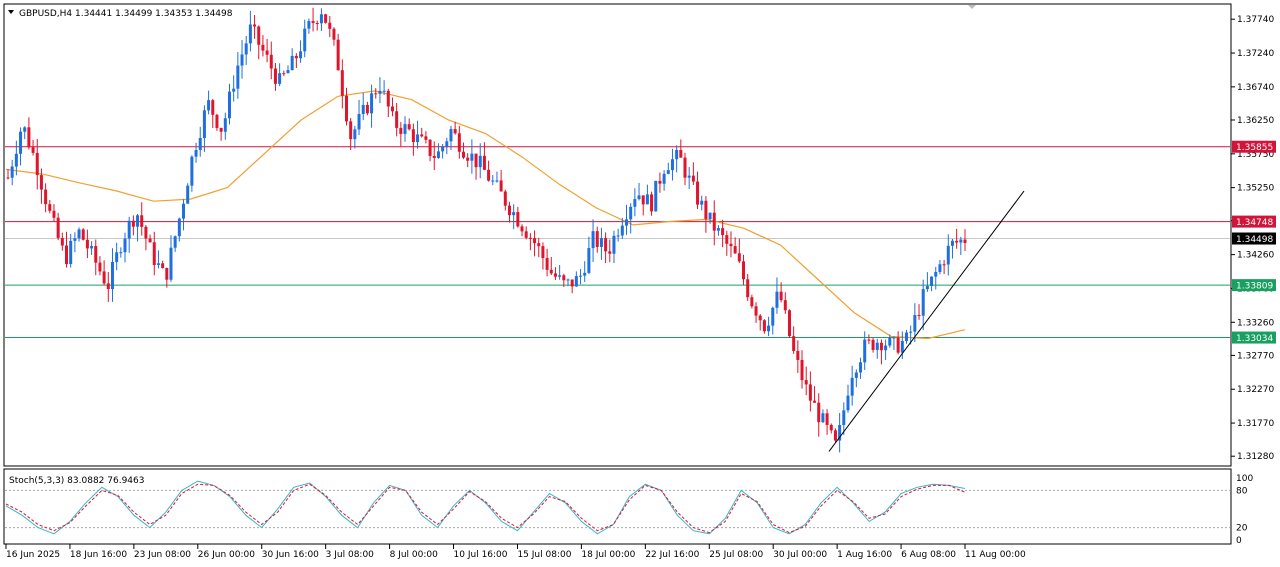  I want to click on stoch-level-label: 80, so click(1242, 491).